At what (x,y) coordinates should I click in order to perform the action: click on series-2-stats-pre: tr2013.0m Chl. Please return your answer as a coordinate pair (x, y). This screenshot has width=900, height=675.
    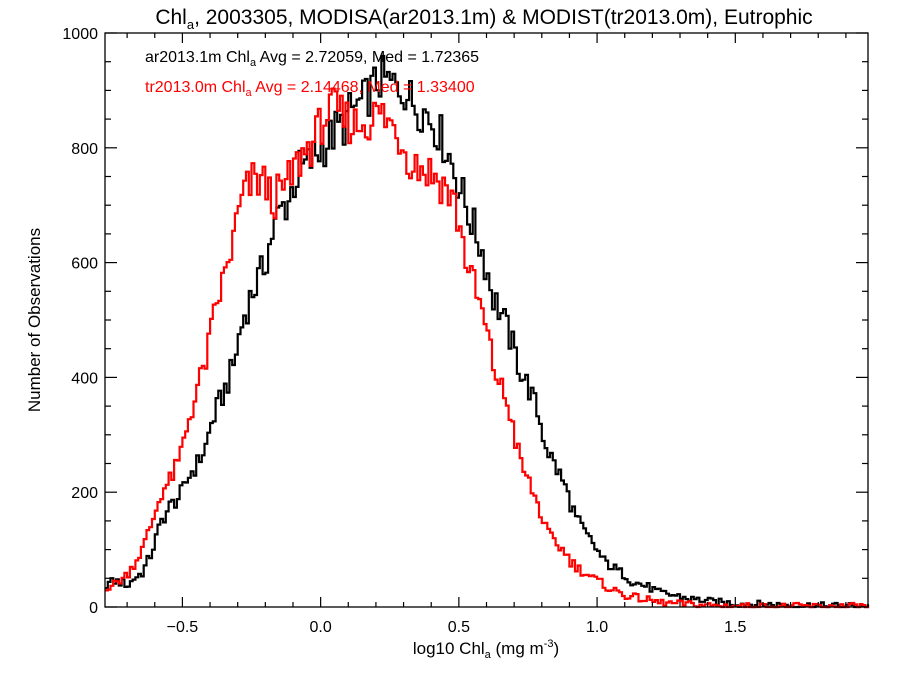
    Looking at the image, I should click on (195, 87).